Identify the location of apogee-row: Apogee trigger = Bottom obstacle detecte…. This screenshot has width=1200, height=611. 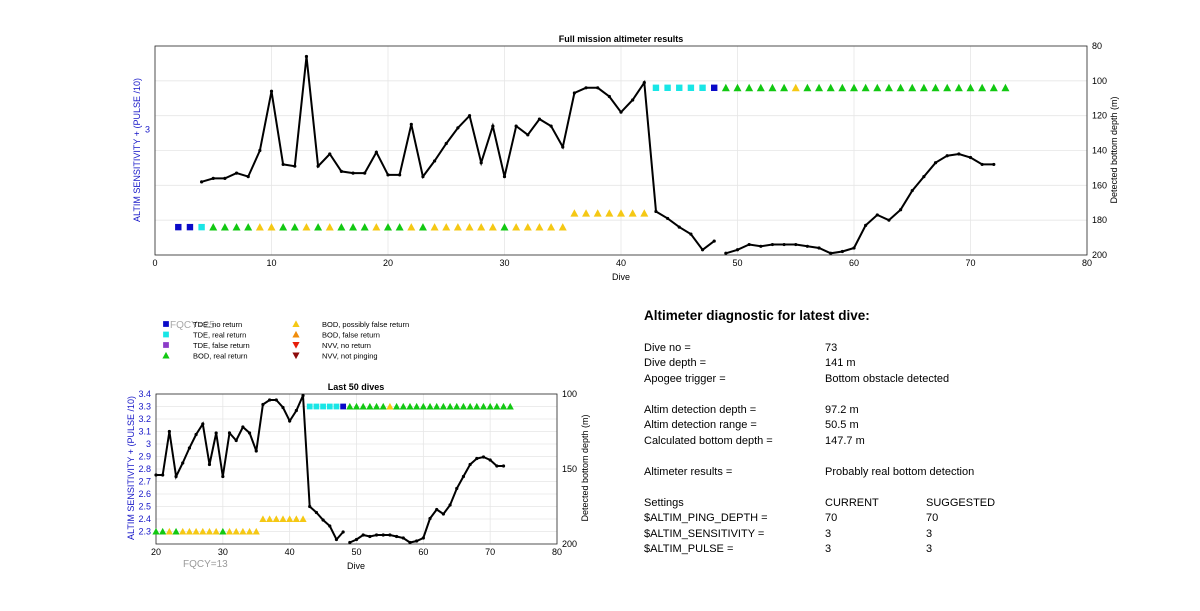
(904, 380).